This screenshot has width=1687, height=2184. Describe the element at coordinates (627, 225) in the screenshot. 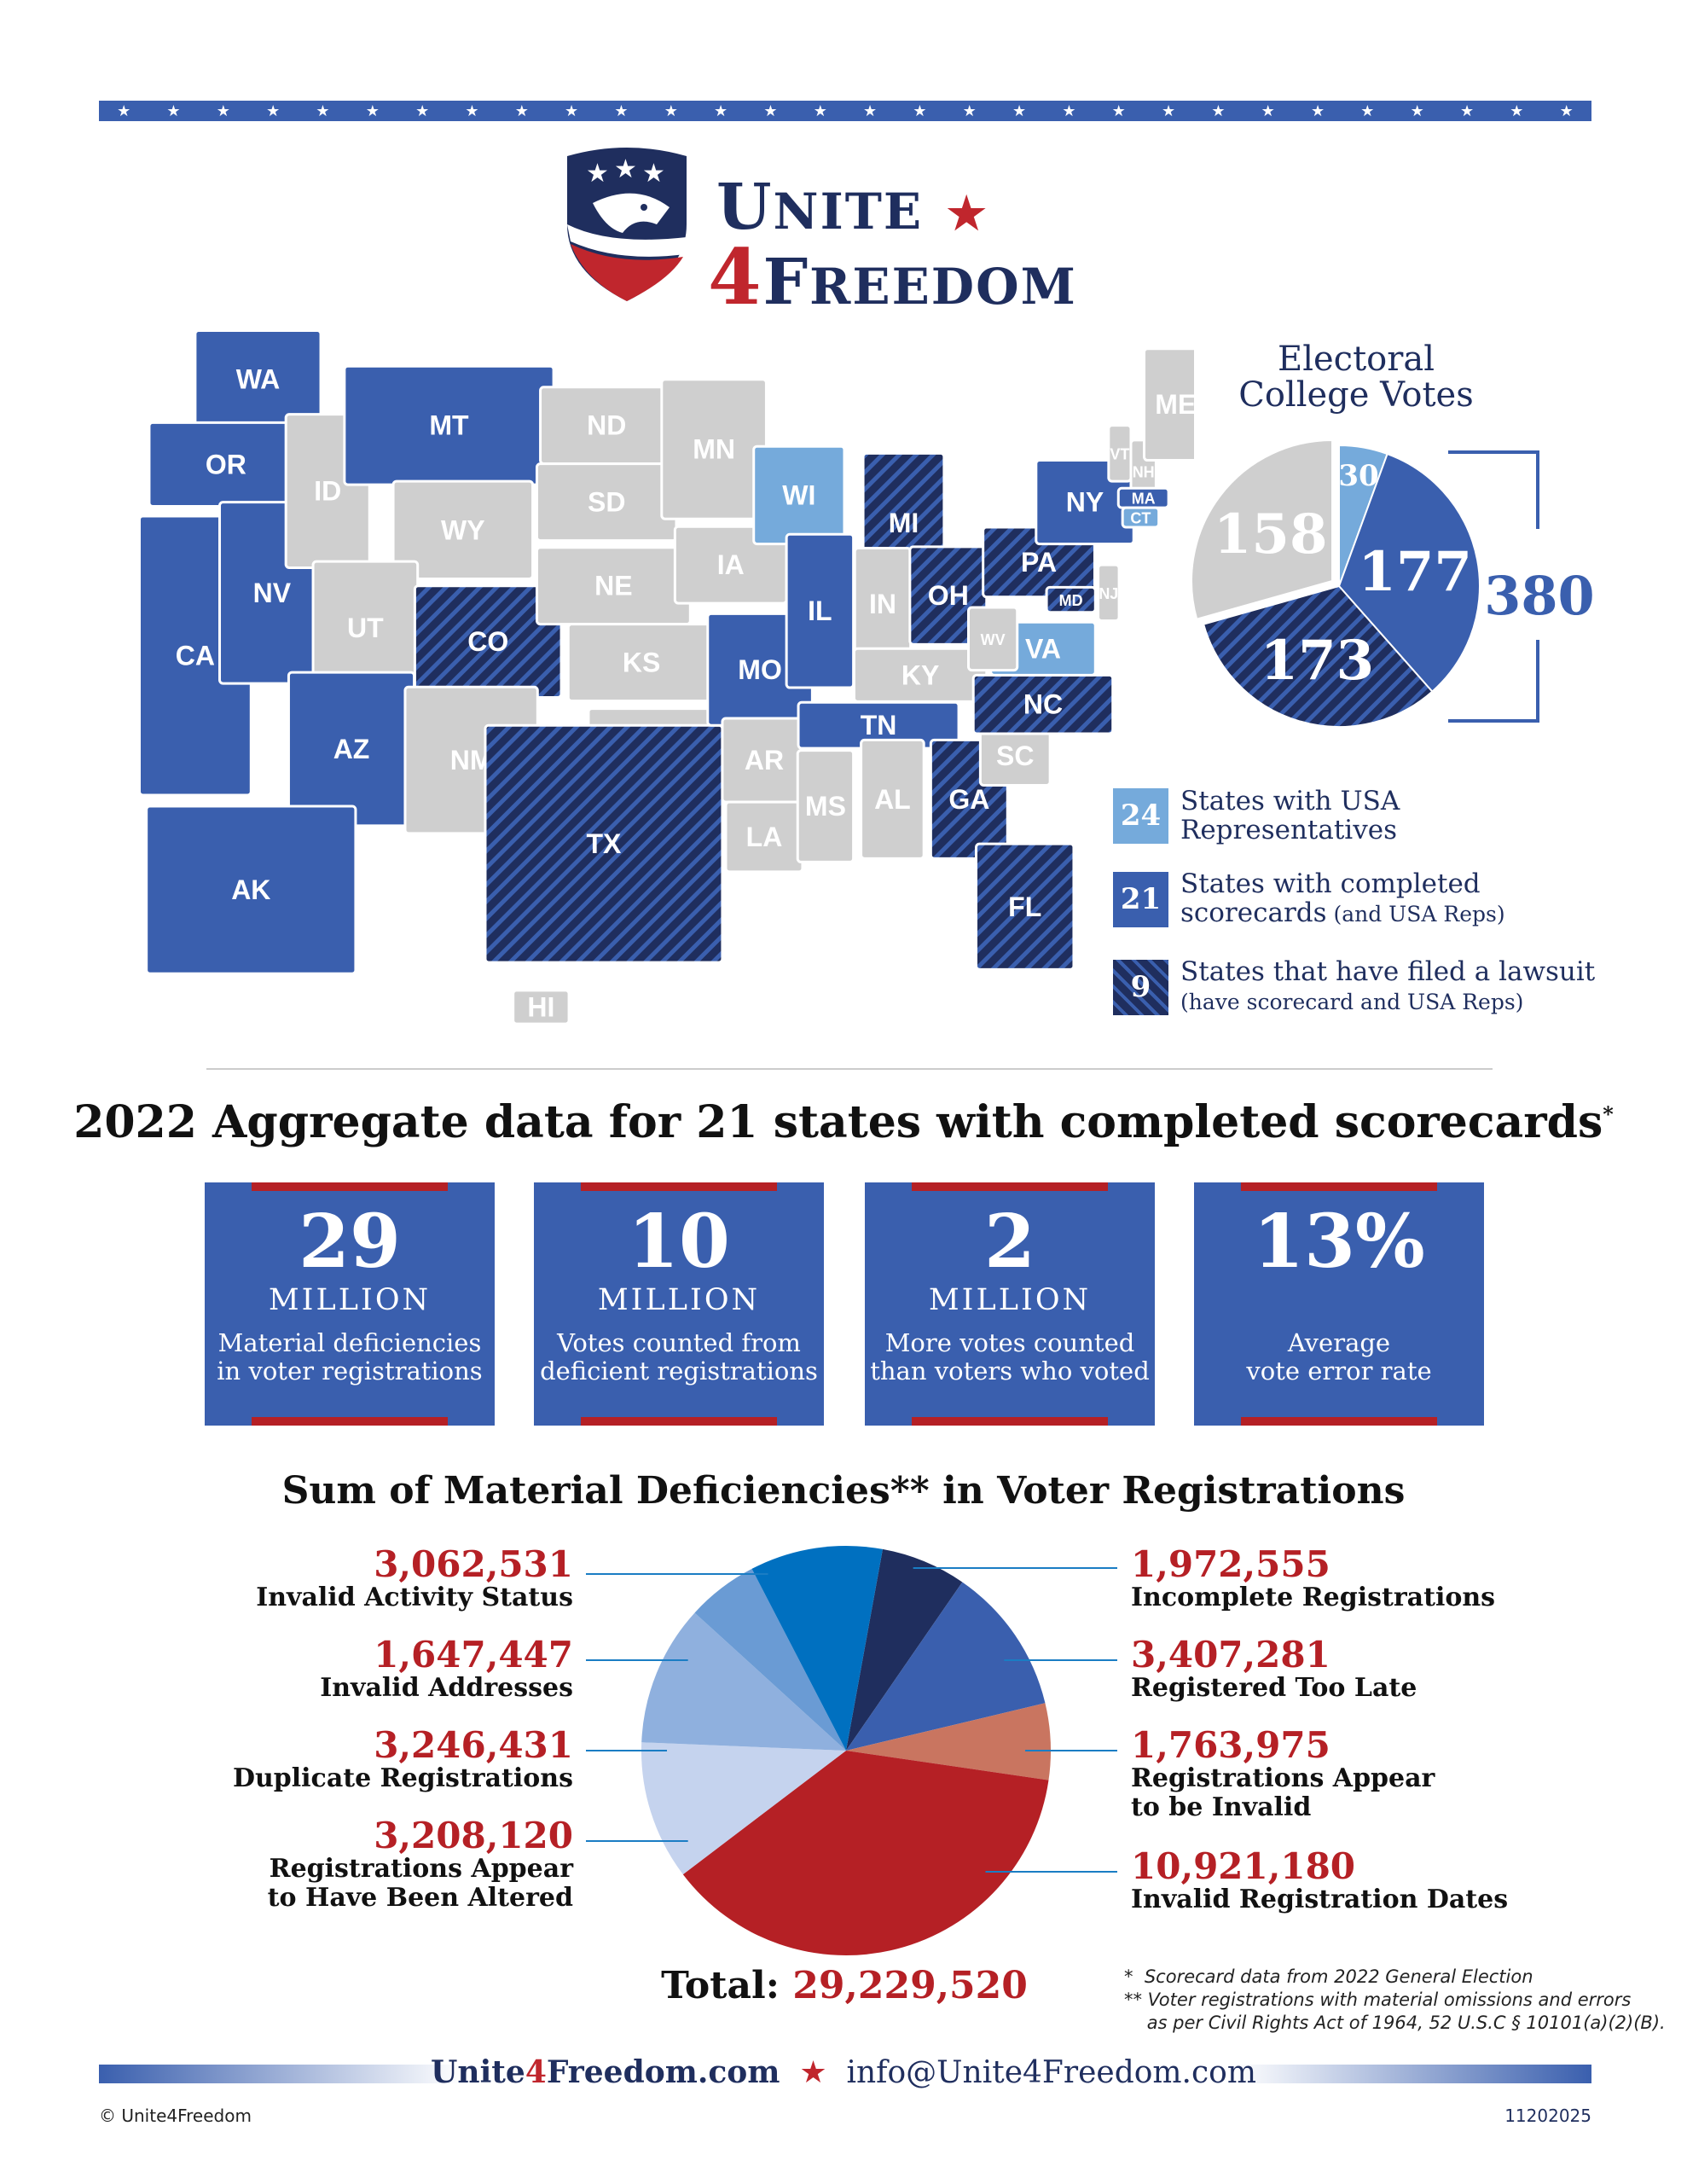

I see `eagle-shield-logo: ★ ★ ★` at that location.